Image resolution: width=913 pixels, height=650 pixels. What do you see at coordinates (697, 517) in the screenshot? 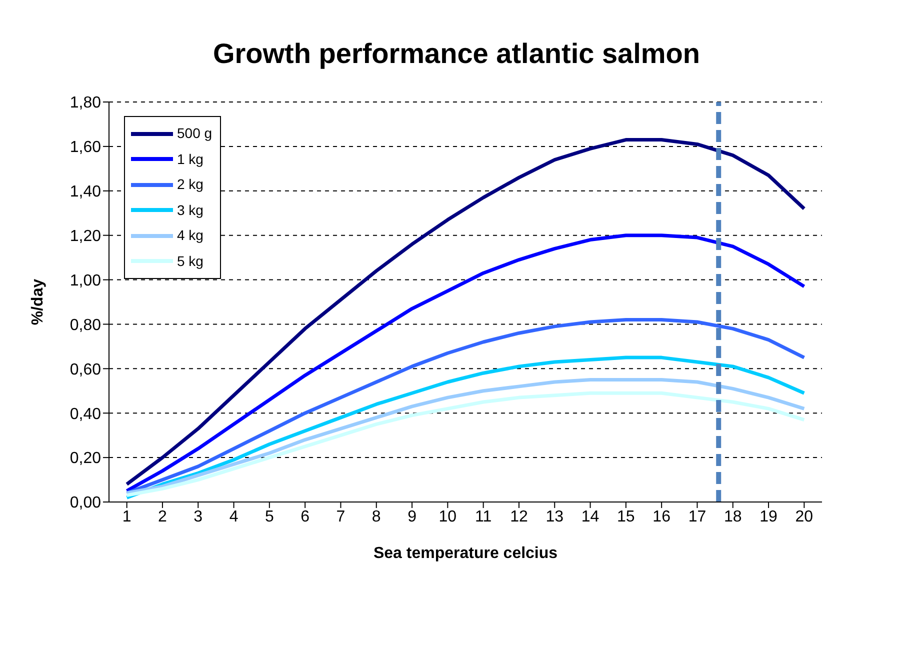
I see `x-tick-label: 17` at bounding box center [697, 517].